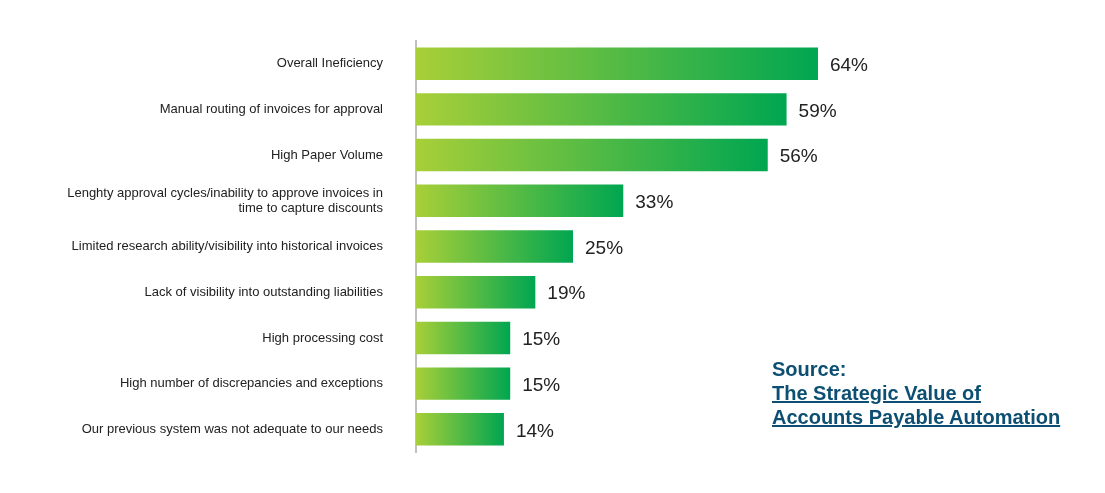  Describe the element at coordinates (264, 291) in the screenshot. I see `y-tick-label: Lack of visibility into outstanding liabilities` at that location.